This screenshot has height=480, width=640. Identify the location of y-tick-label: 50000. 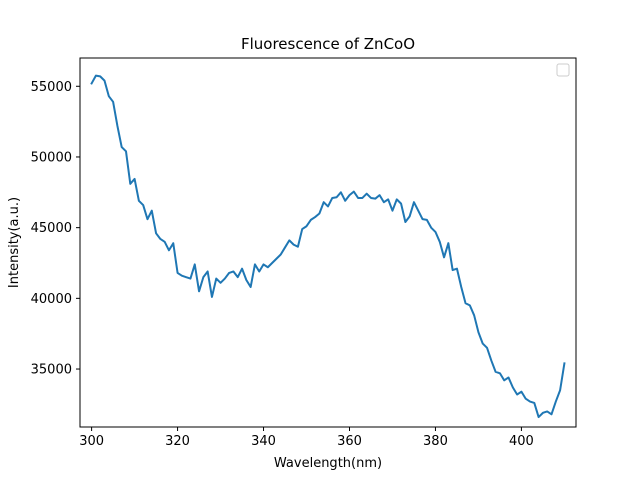
(51, 157).